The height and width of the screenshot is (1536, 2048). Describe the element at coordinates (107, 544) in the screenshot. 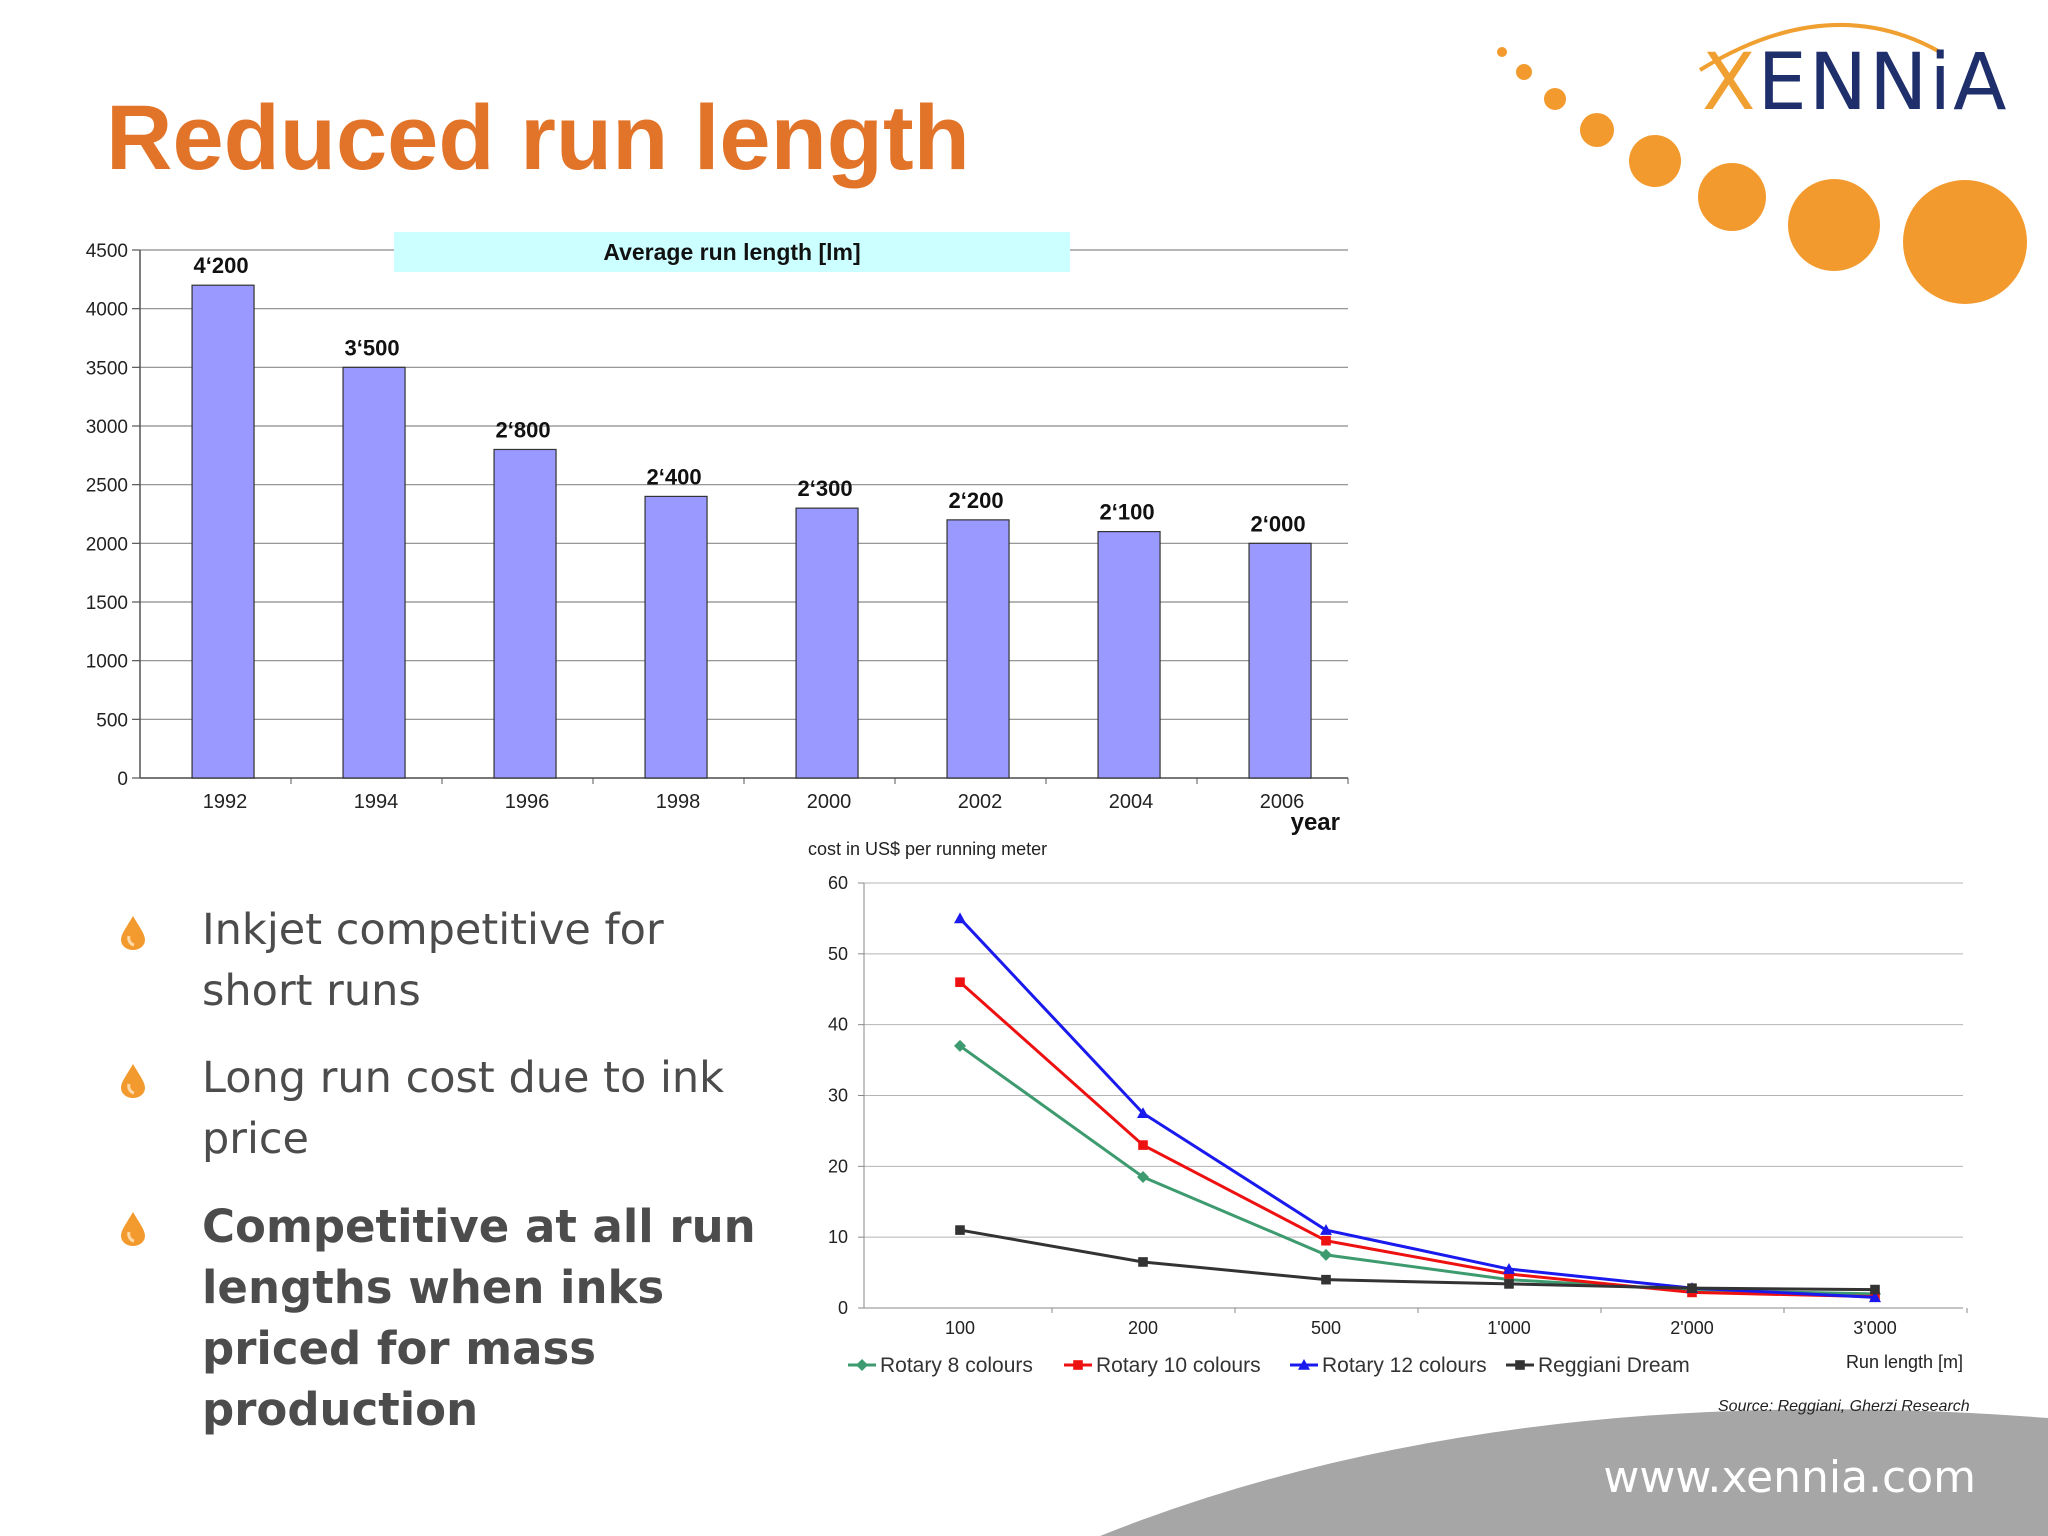

I see `y-tick-label: 2000` at that location.